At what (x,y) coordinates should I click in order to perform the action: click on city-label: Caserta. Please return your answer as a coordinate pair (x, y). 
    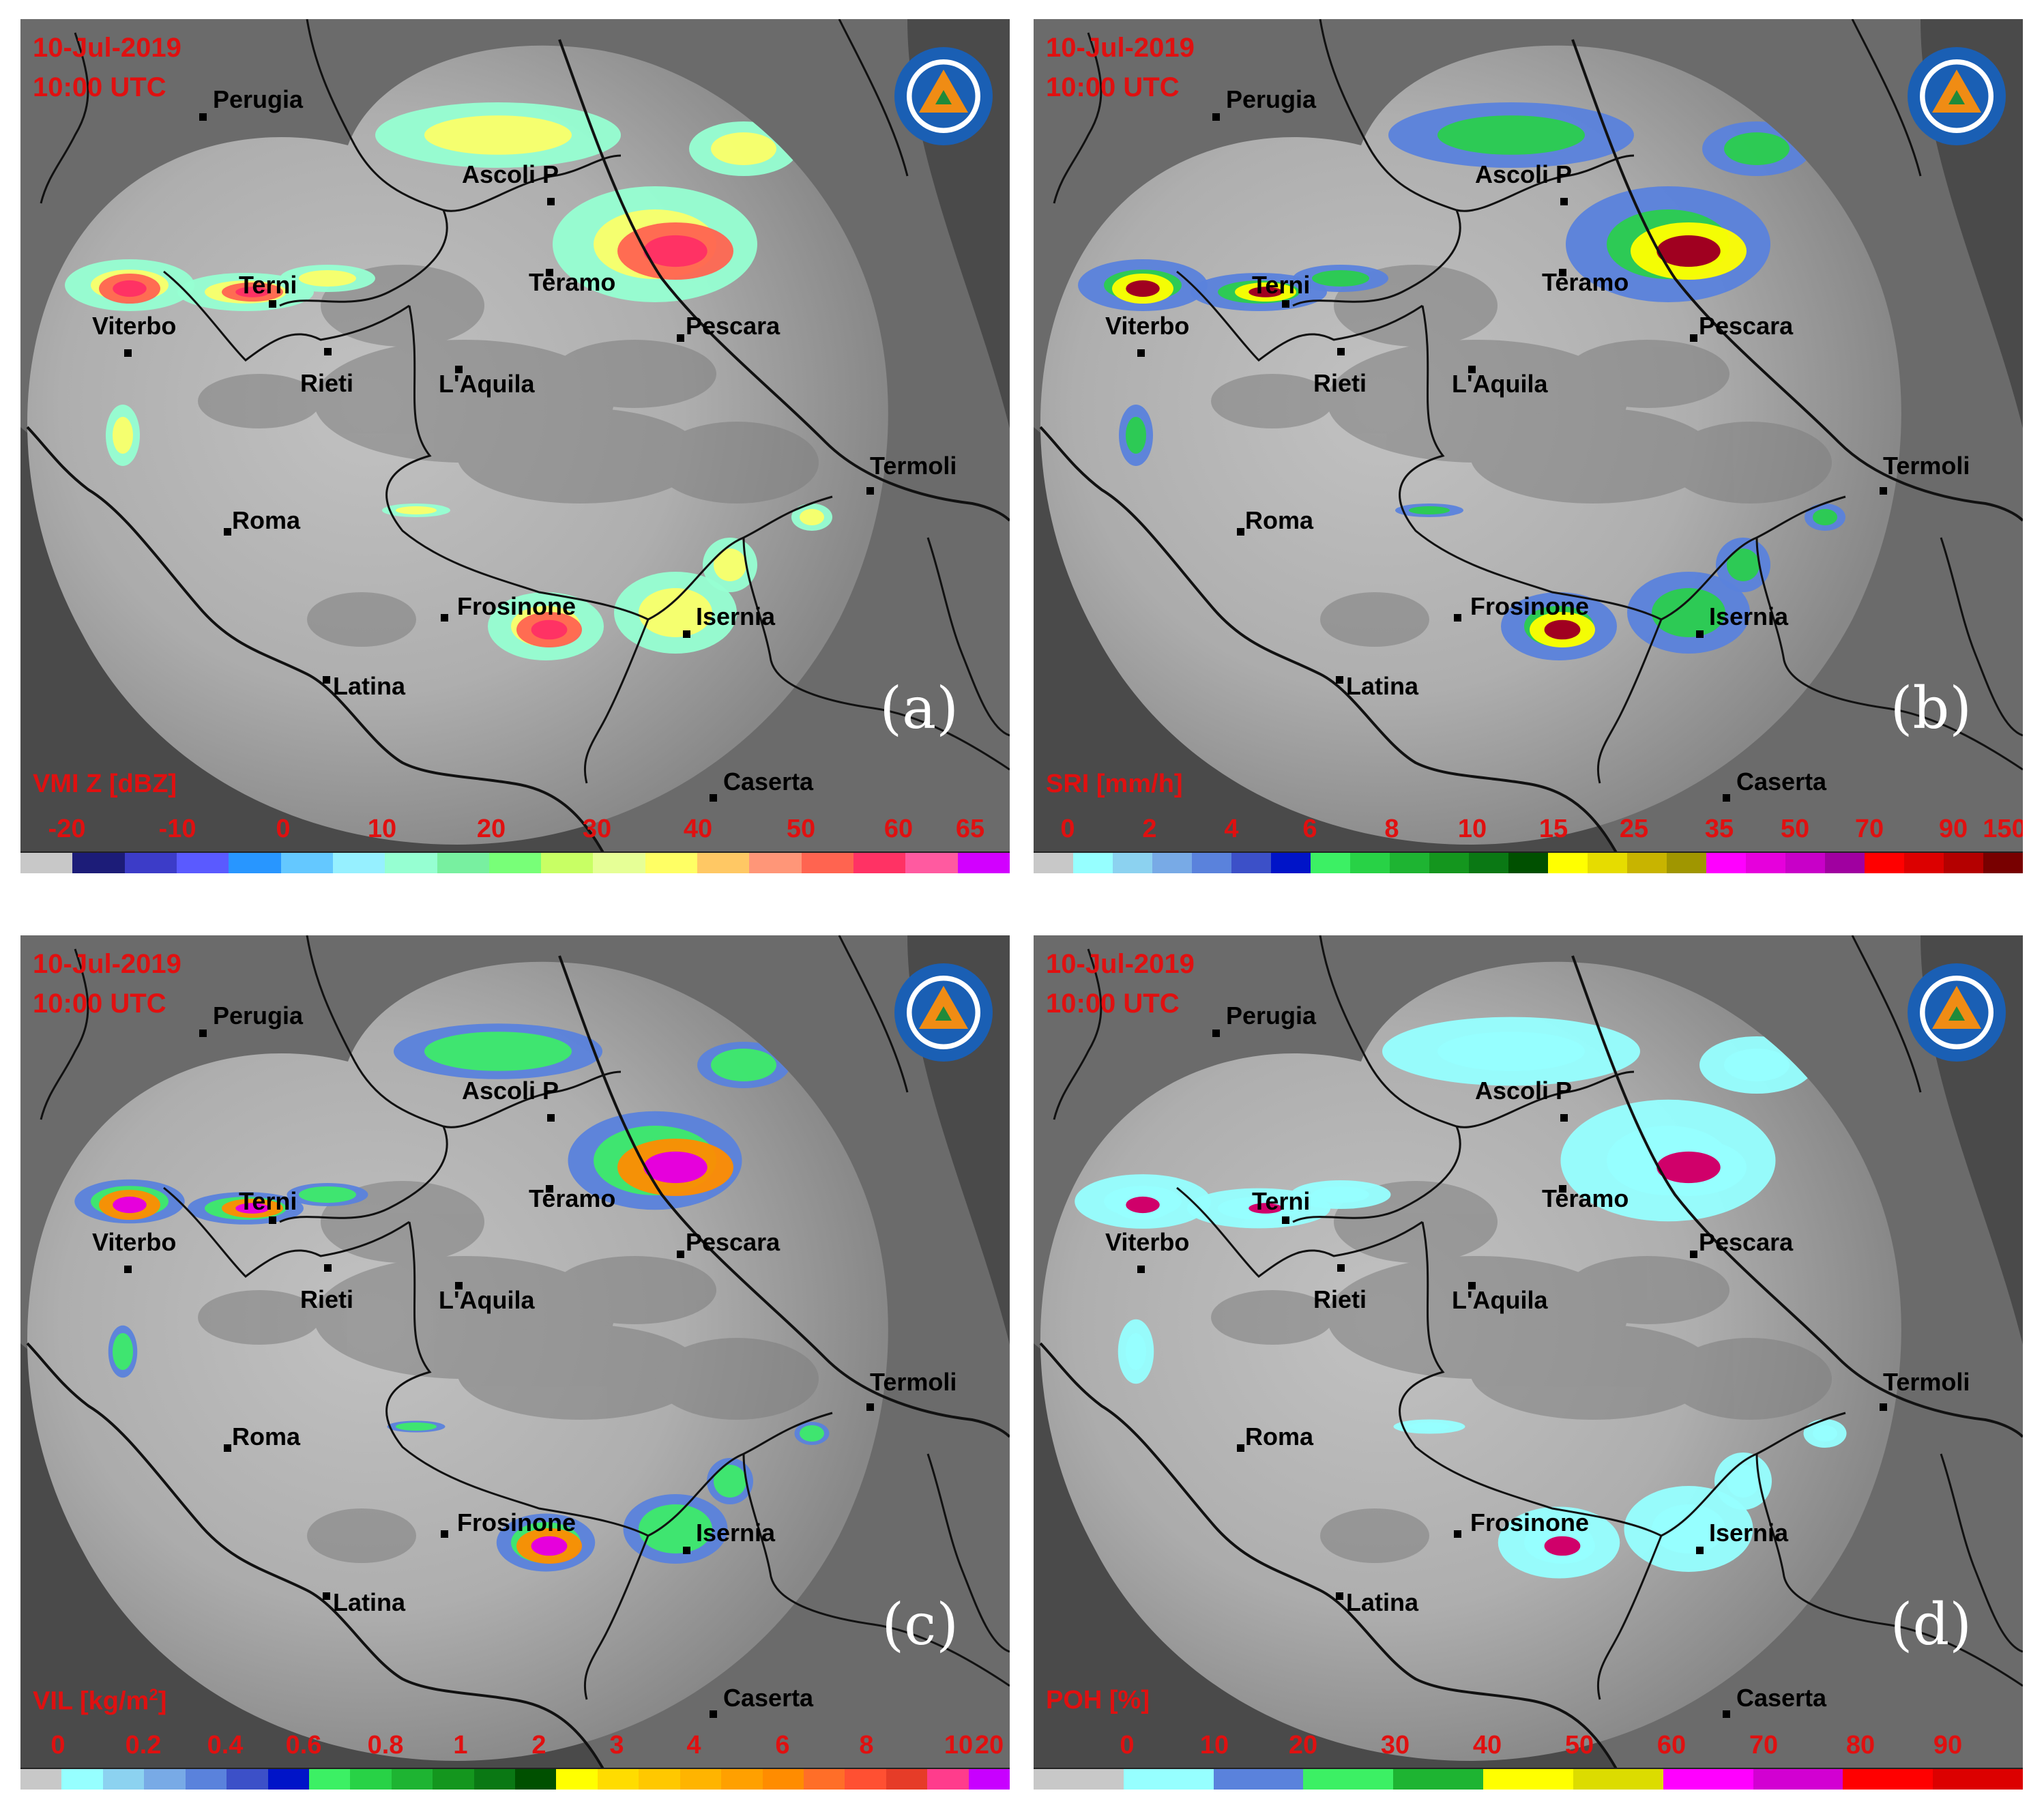
    Looking at the image, I should click on (1781, 781).